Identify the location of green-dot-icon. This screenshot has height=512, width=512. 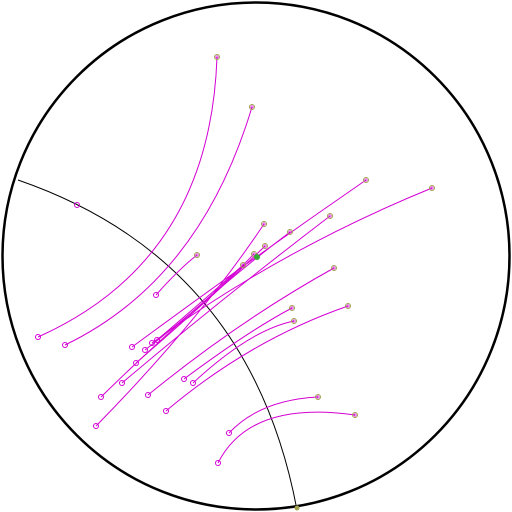
(257, 257).